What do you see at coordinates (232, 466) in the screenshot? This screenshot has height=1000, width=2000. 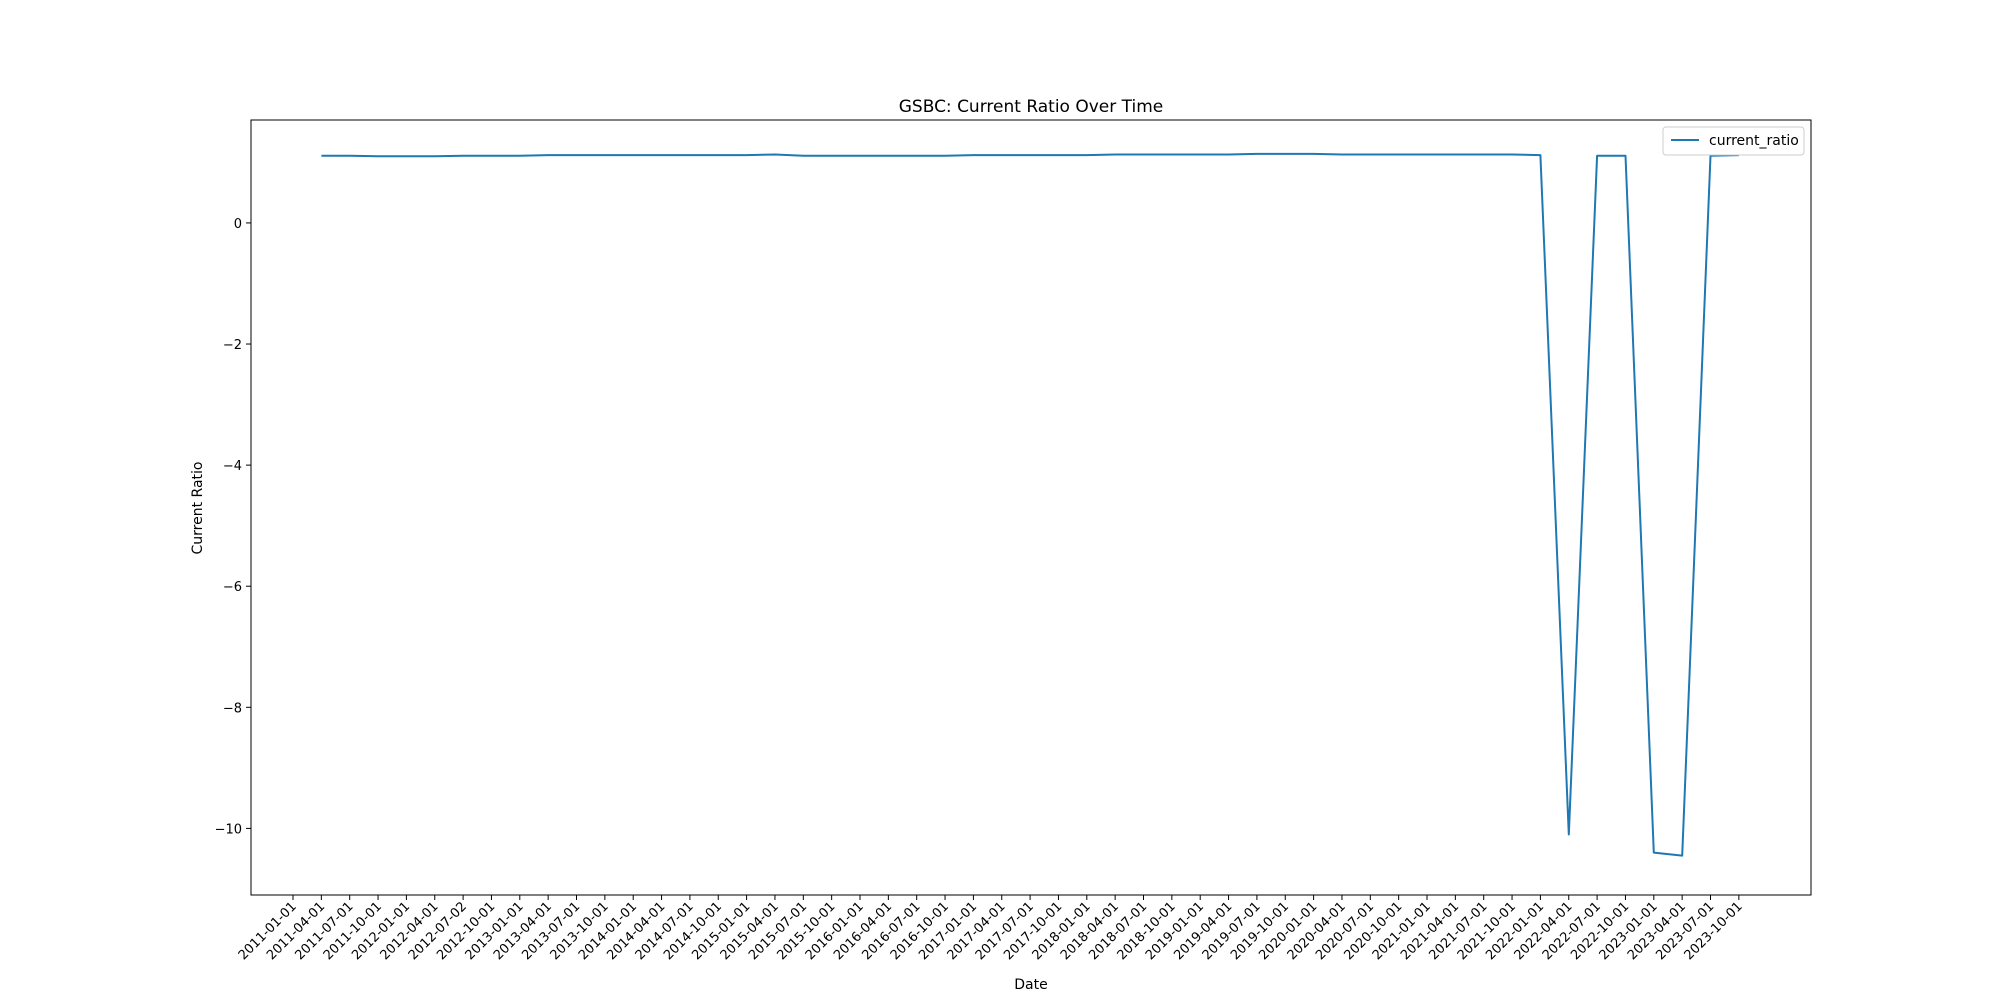 I see `y-tick-label: −4` at bounding box center [232, 466].